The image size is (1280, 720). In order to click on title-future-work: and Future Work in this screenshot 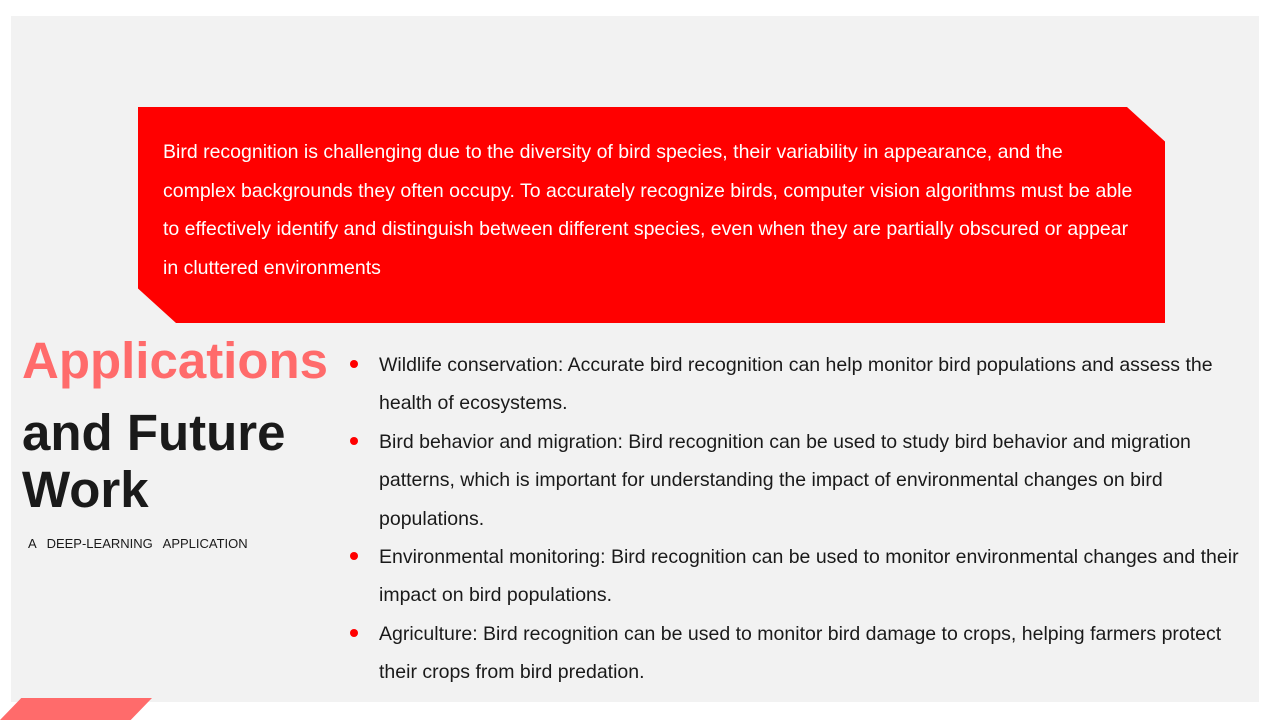, I will do `click(154, 461)`.